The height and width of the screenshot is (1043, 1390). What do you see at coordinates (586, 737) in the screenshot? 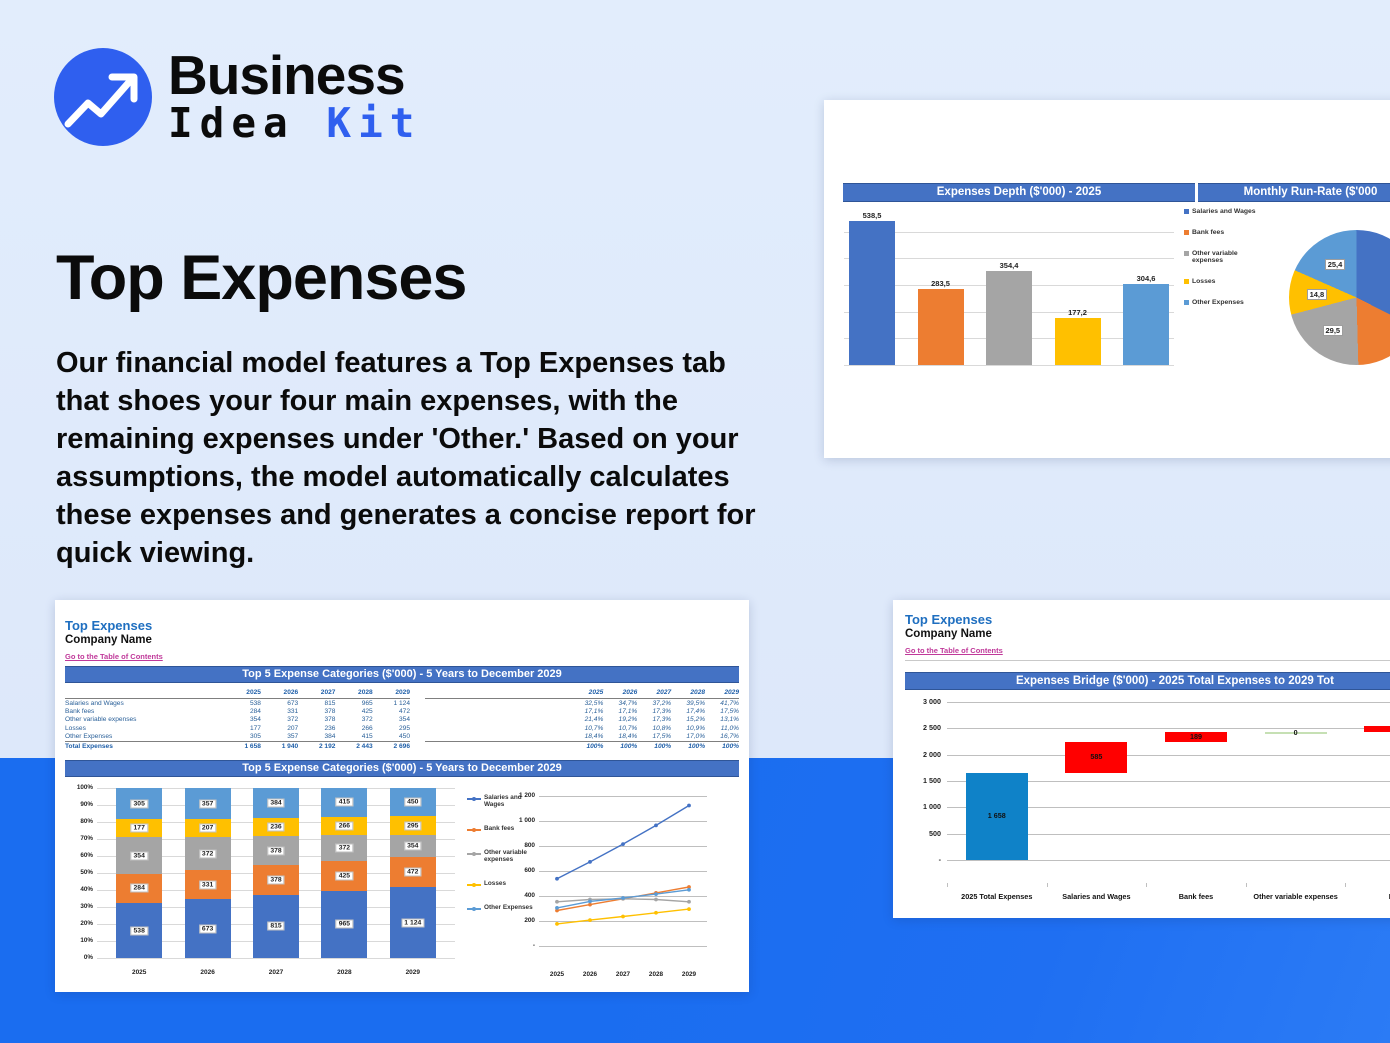
I see `table-cell: 18,4%` at bounding box center [586, 737].